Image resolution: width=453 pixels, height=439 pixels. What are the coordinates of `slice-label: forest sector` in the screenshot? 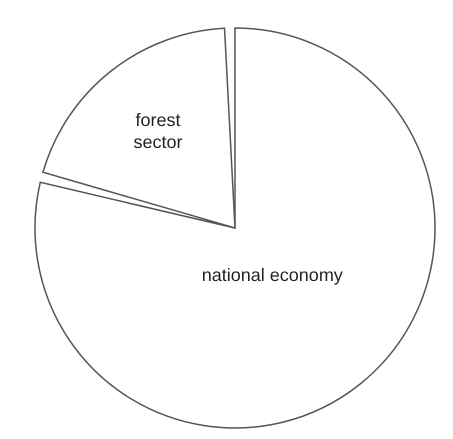 It's located at (157, 131).